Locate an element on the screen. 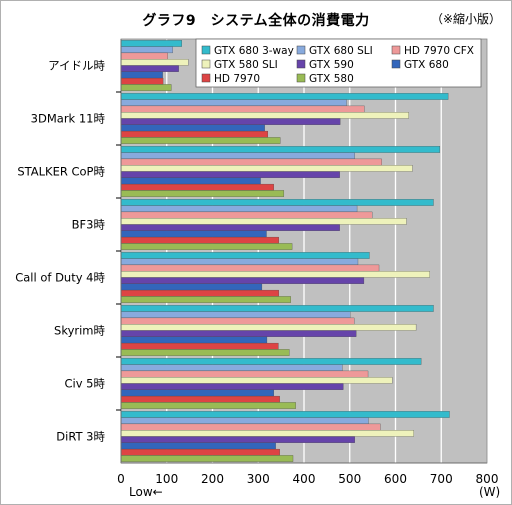  legend-entry: HD 7970 is located at coordinates (237, 79).